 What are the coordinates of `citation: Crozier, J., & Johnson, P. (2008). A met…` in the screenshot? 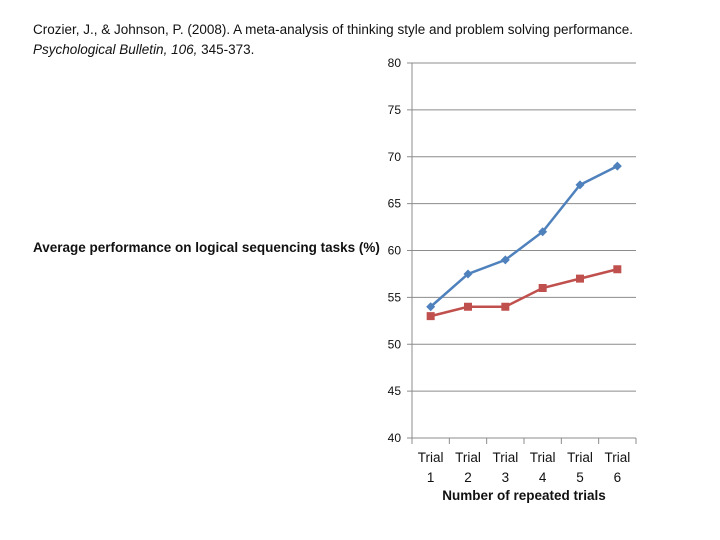 It's located at (373, 40).